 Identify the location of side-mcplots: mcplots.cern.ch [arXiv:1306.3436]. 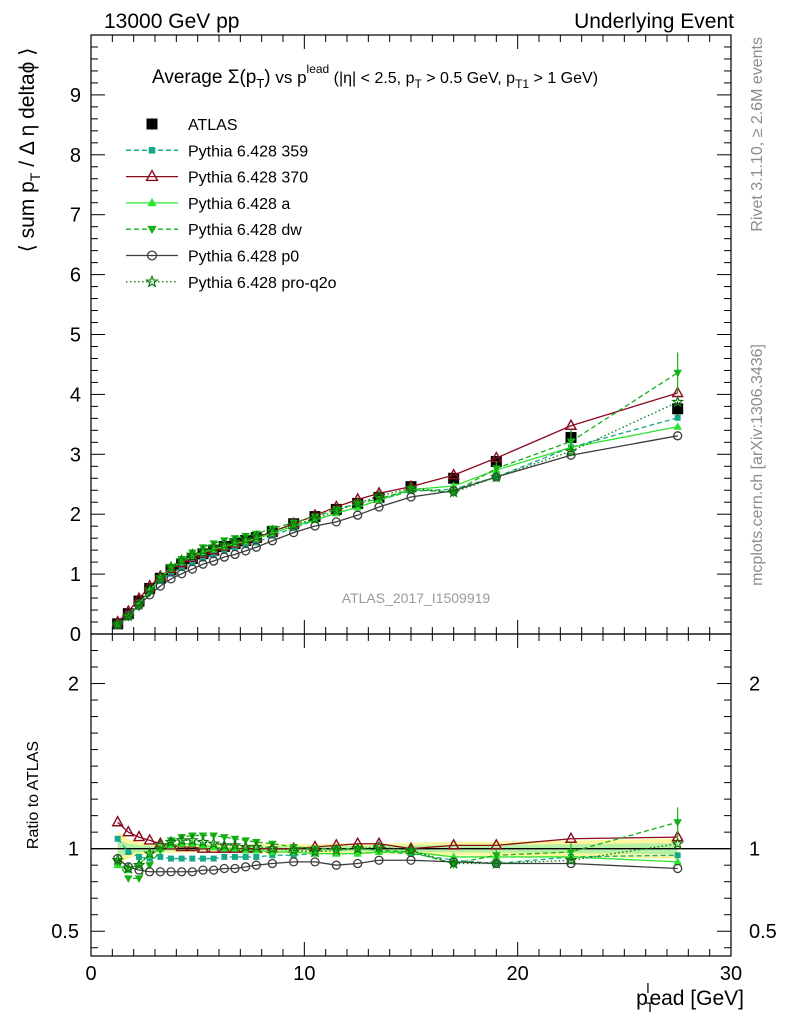
(757, 465).